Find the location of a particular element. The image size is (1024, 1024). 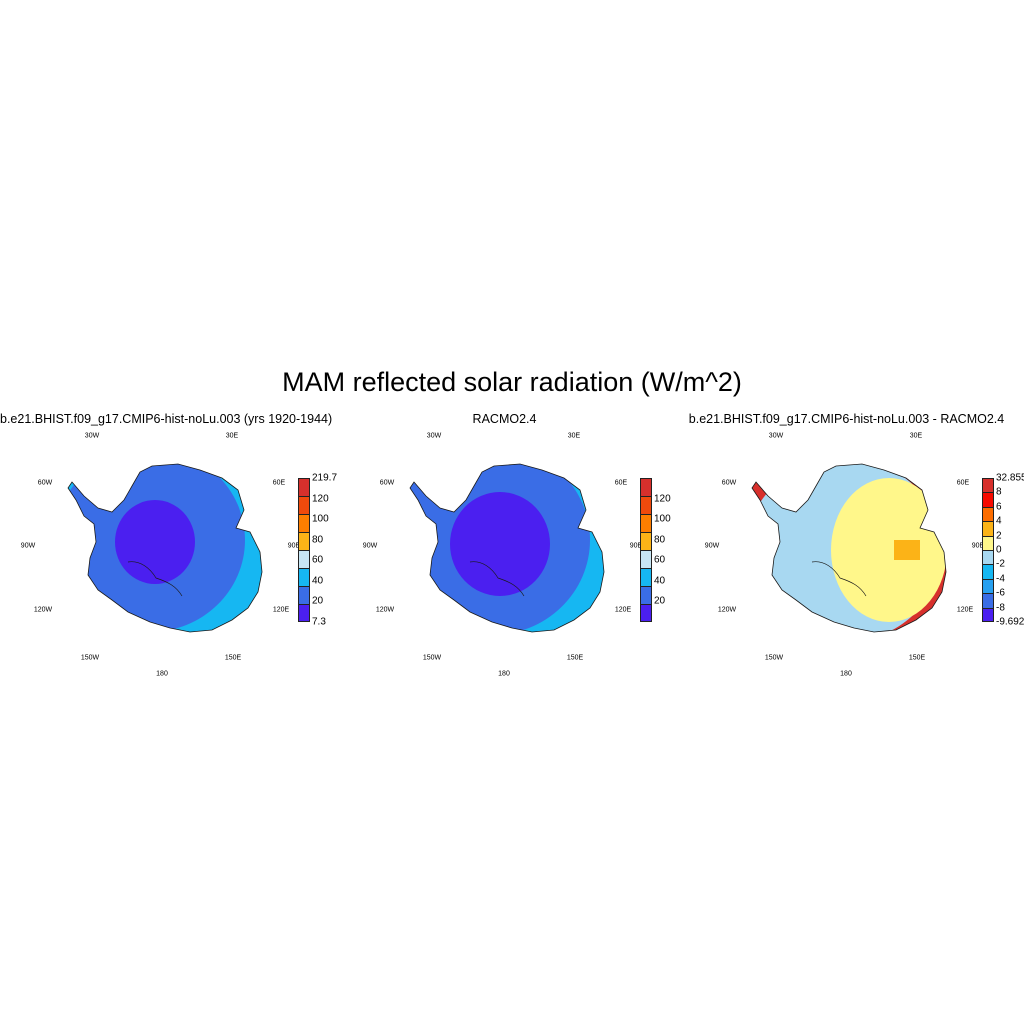

colorbar: 120 100 80 60 40 20 is located at coordinates (655, 550).